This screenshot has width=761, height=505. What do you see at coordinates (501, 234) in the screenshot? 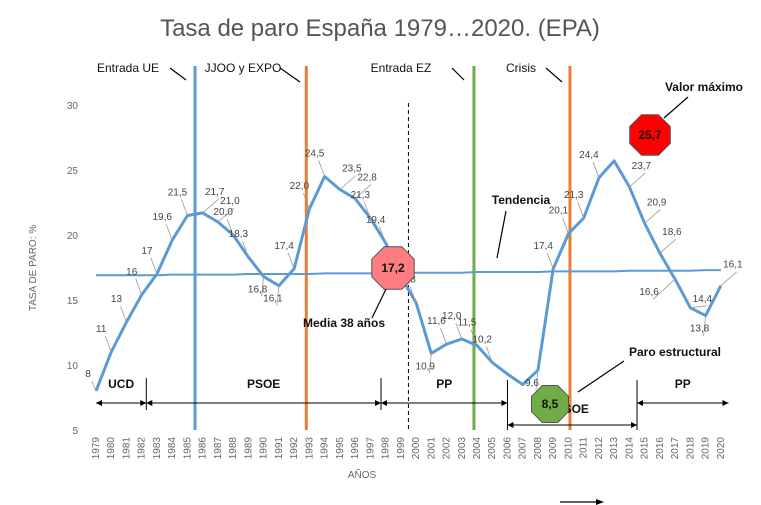
I see `trend-arrow` at bounding box center [501, 234].